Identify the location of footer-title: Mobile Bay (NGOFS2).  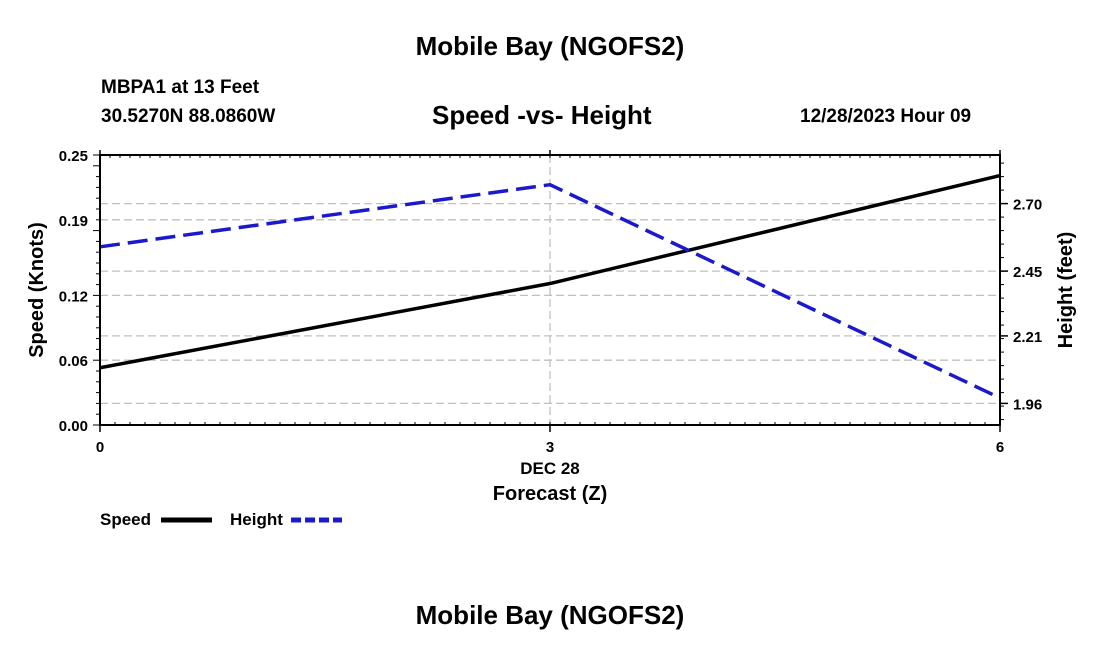
(550, 615).